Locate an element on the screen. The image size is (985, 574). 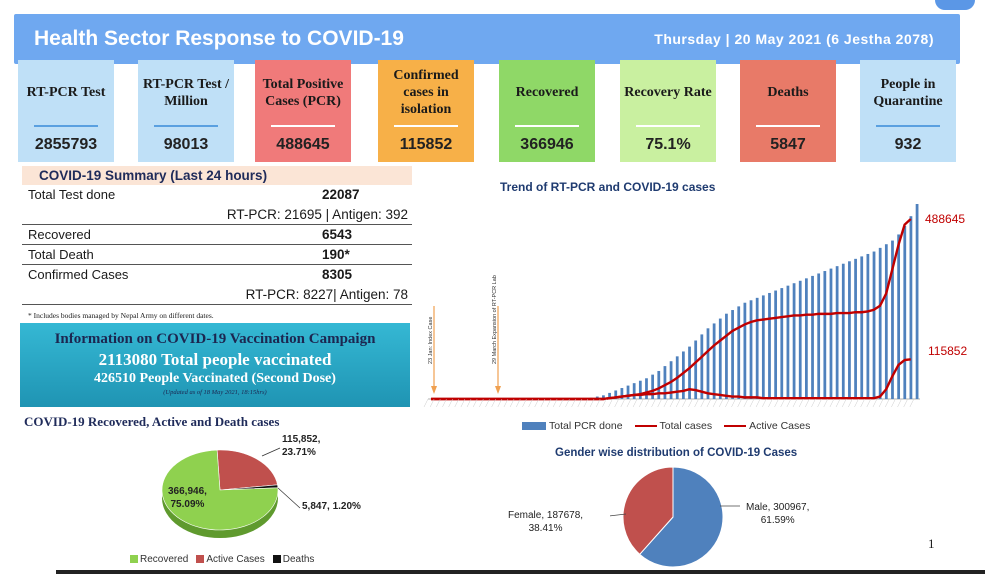
stat-tile-label: RT-PCR Test / Million is located at coordinates (186, 92).